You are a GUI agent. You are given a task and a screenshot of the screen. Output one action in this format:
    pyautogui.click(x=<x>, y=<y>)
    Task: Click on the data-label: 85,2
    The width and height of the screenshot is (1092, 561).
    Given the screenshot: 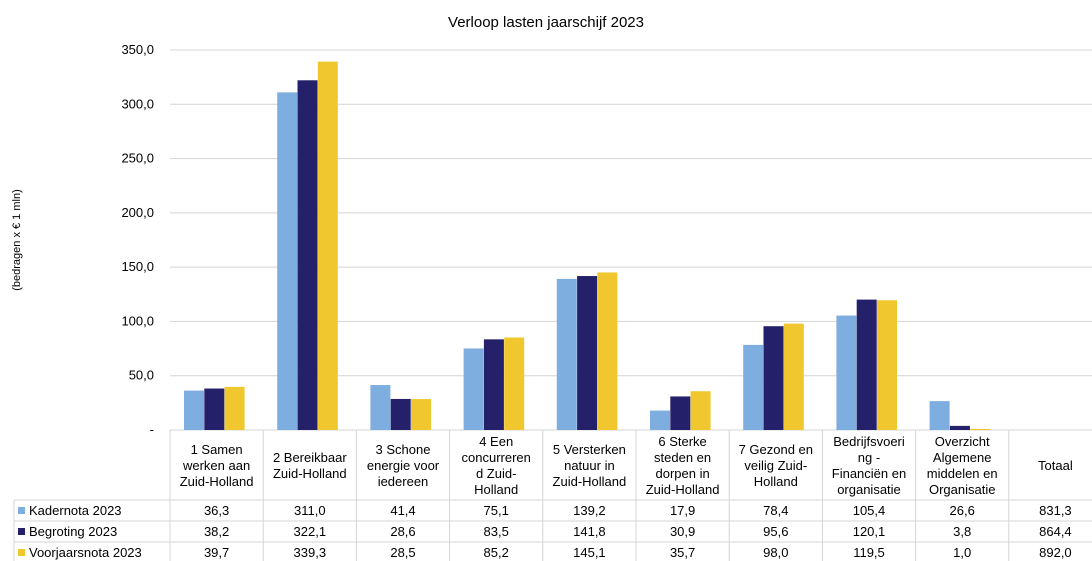 What is the action you would take?
    pyautogui.click(x=496, y=552)
    